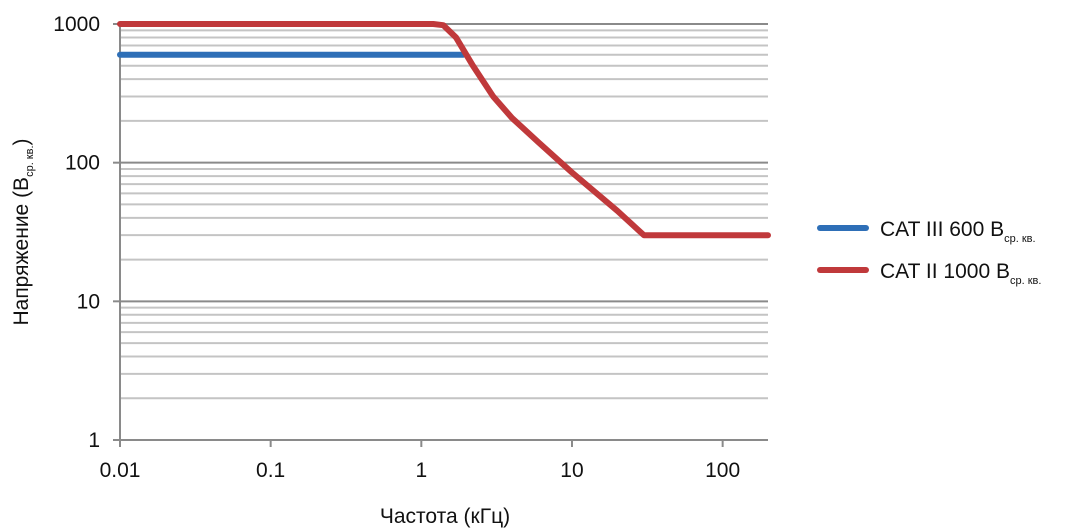  I want to click on y-tick-label: 100, so click(82, 163).